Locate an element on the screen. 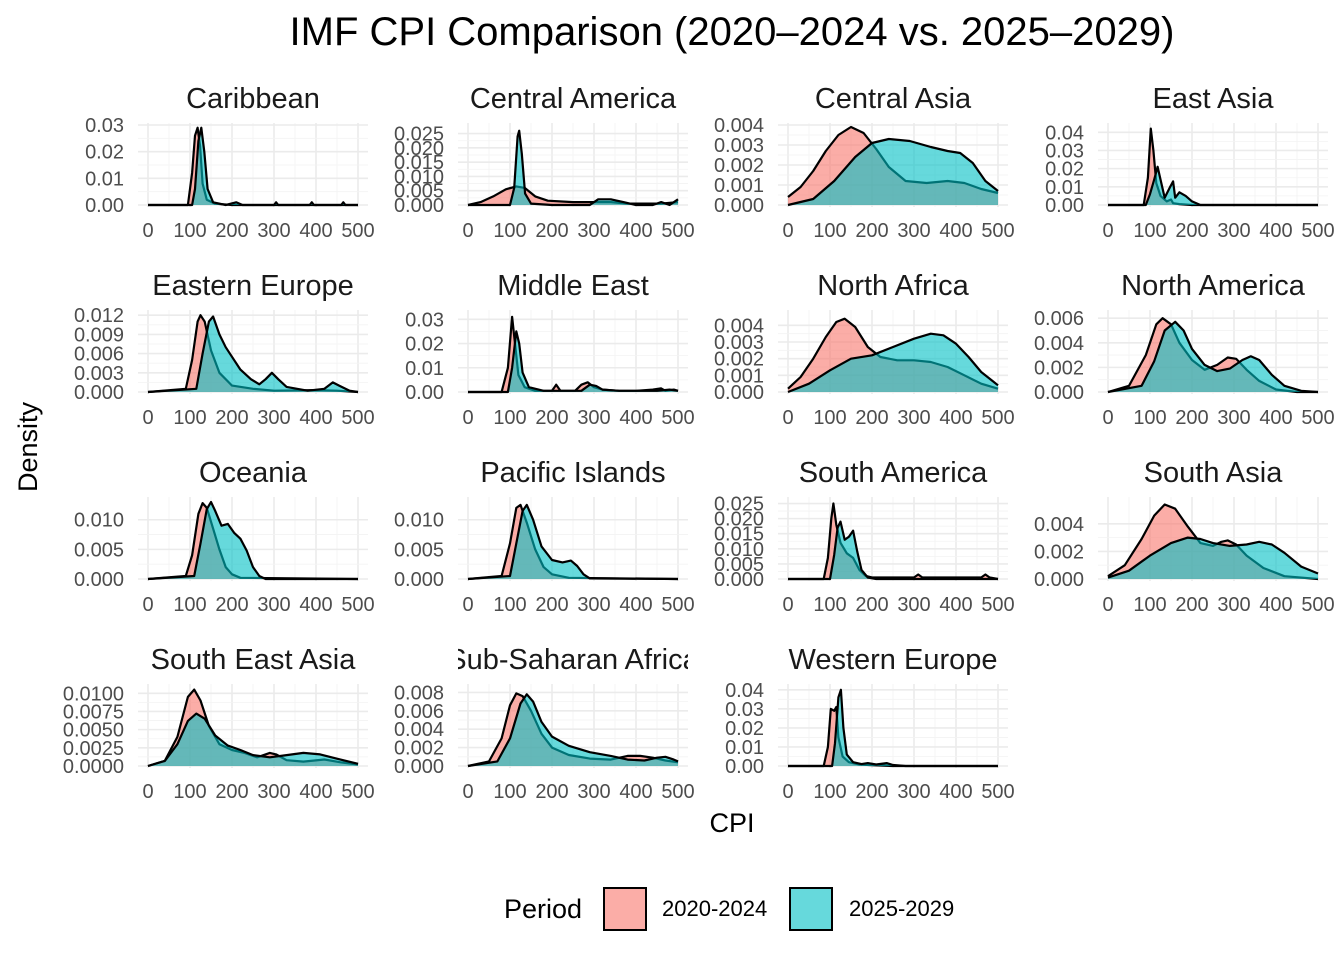 This screenshot has height=960, width=1344. x-axis-title: CPI is located at coordinates (731, 823).